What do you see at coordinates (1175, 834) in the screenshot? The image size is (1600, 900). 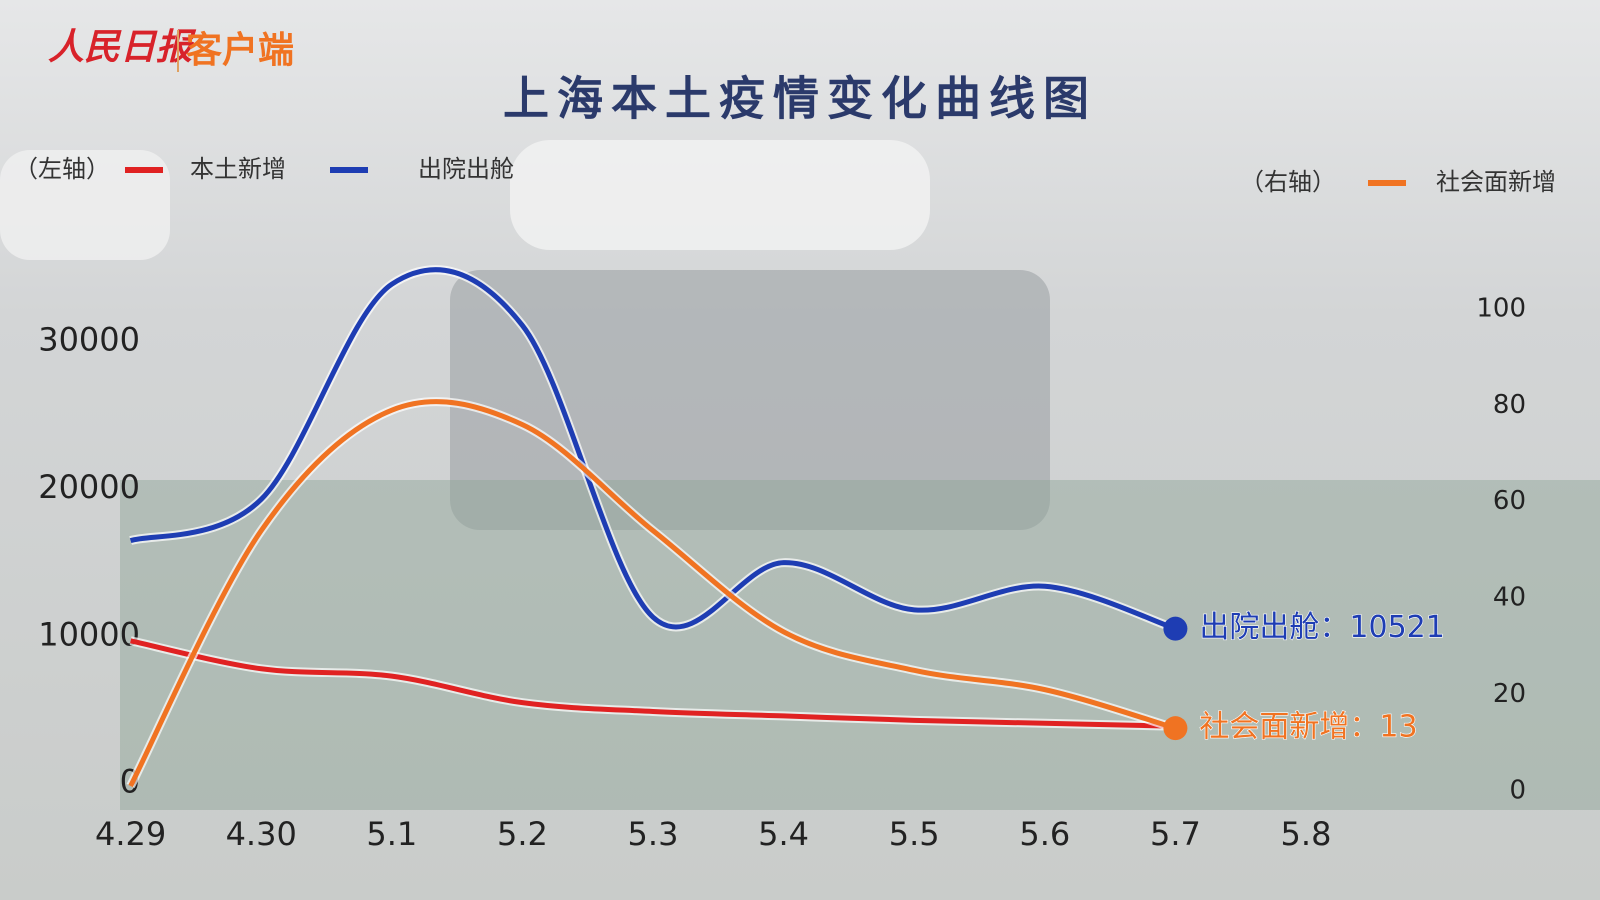 I see `x-tick-label: 5.7` at bounding box center [1175, 834].